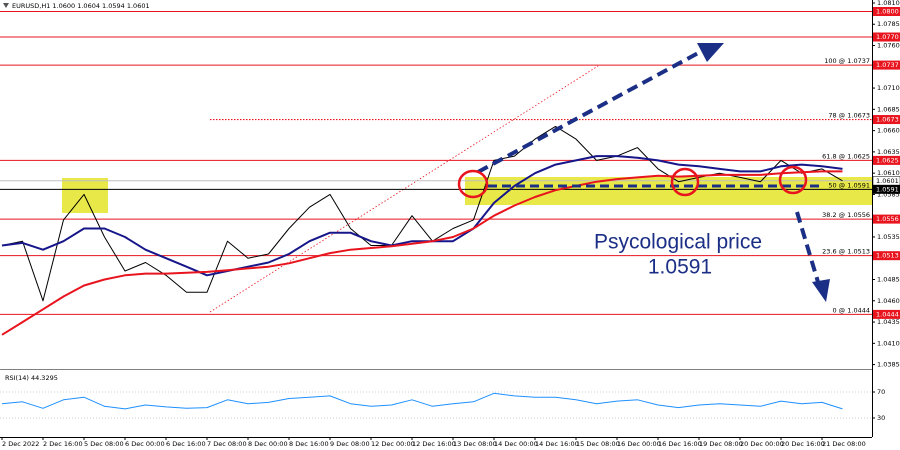  Describe the element at coordinates (888, 152) in the screenshot. I see `y-tick-label: 1.0635` at that location.